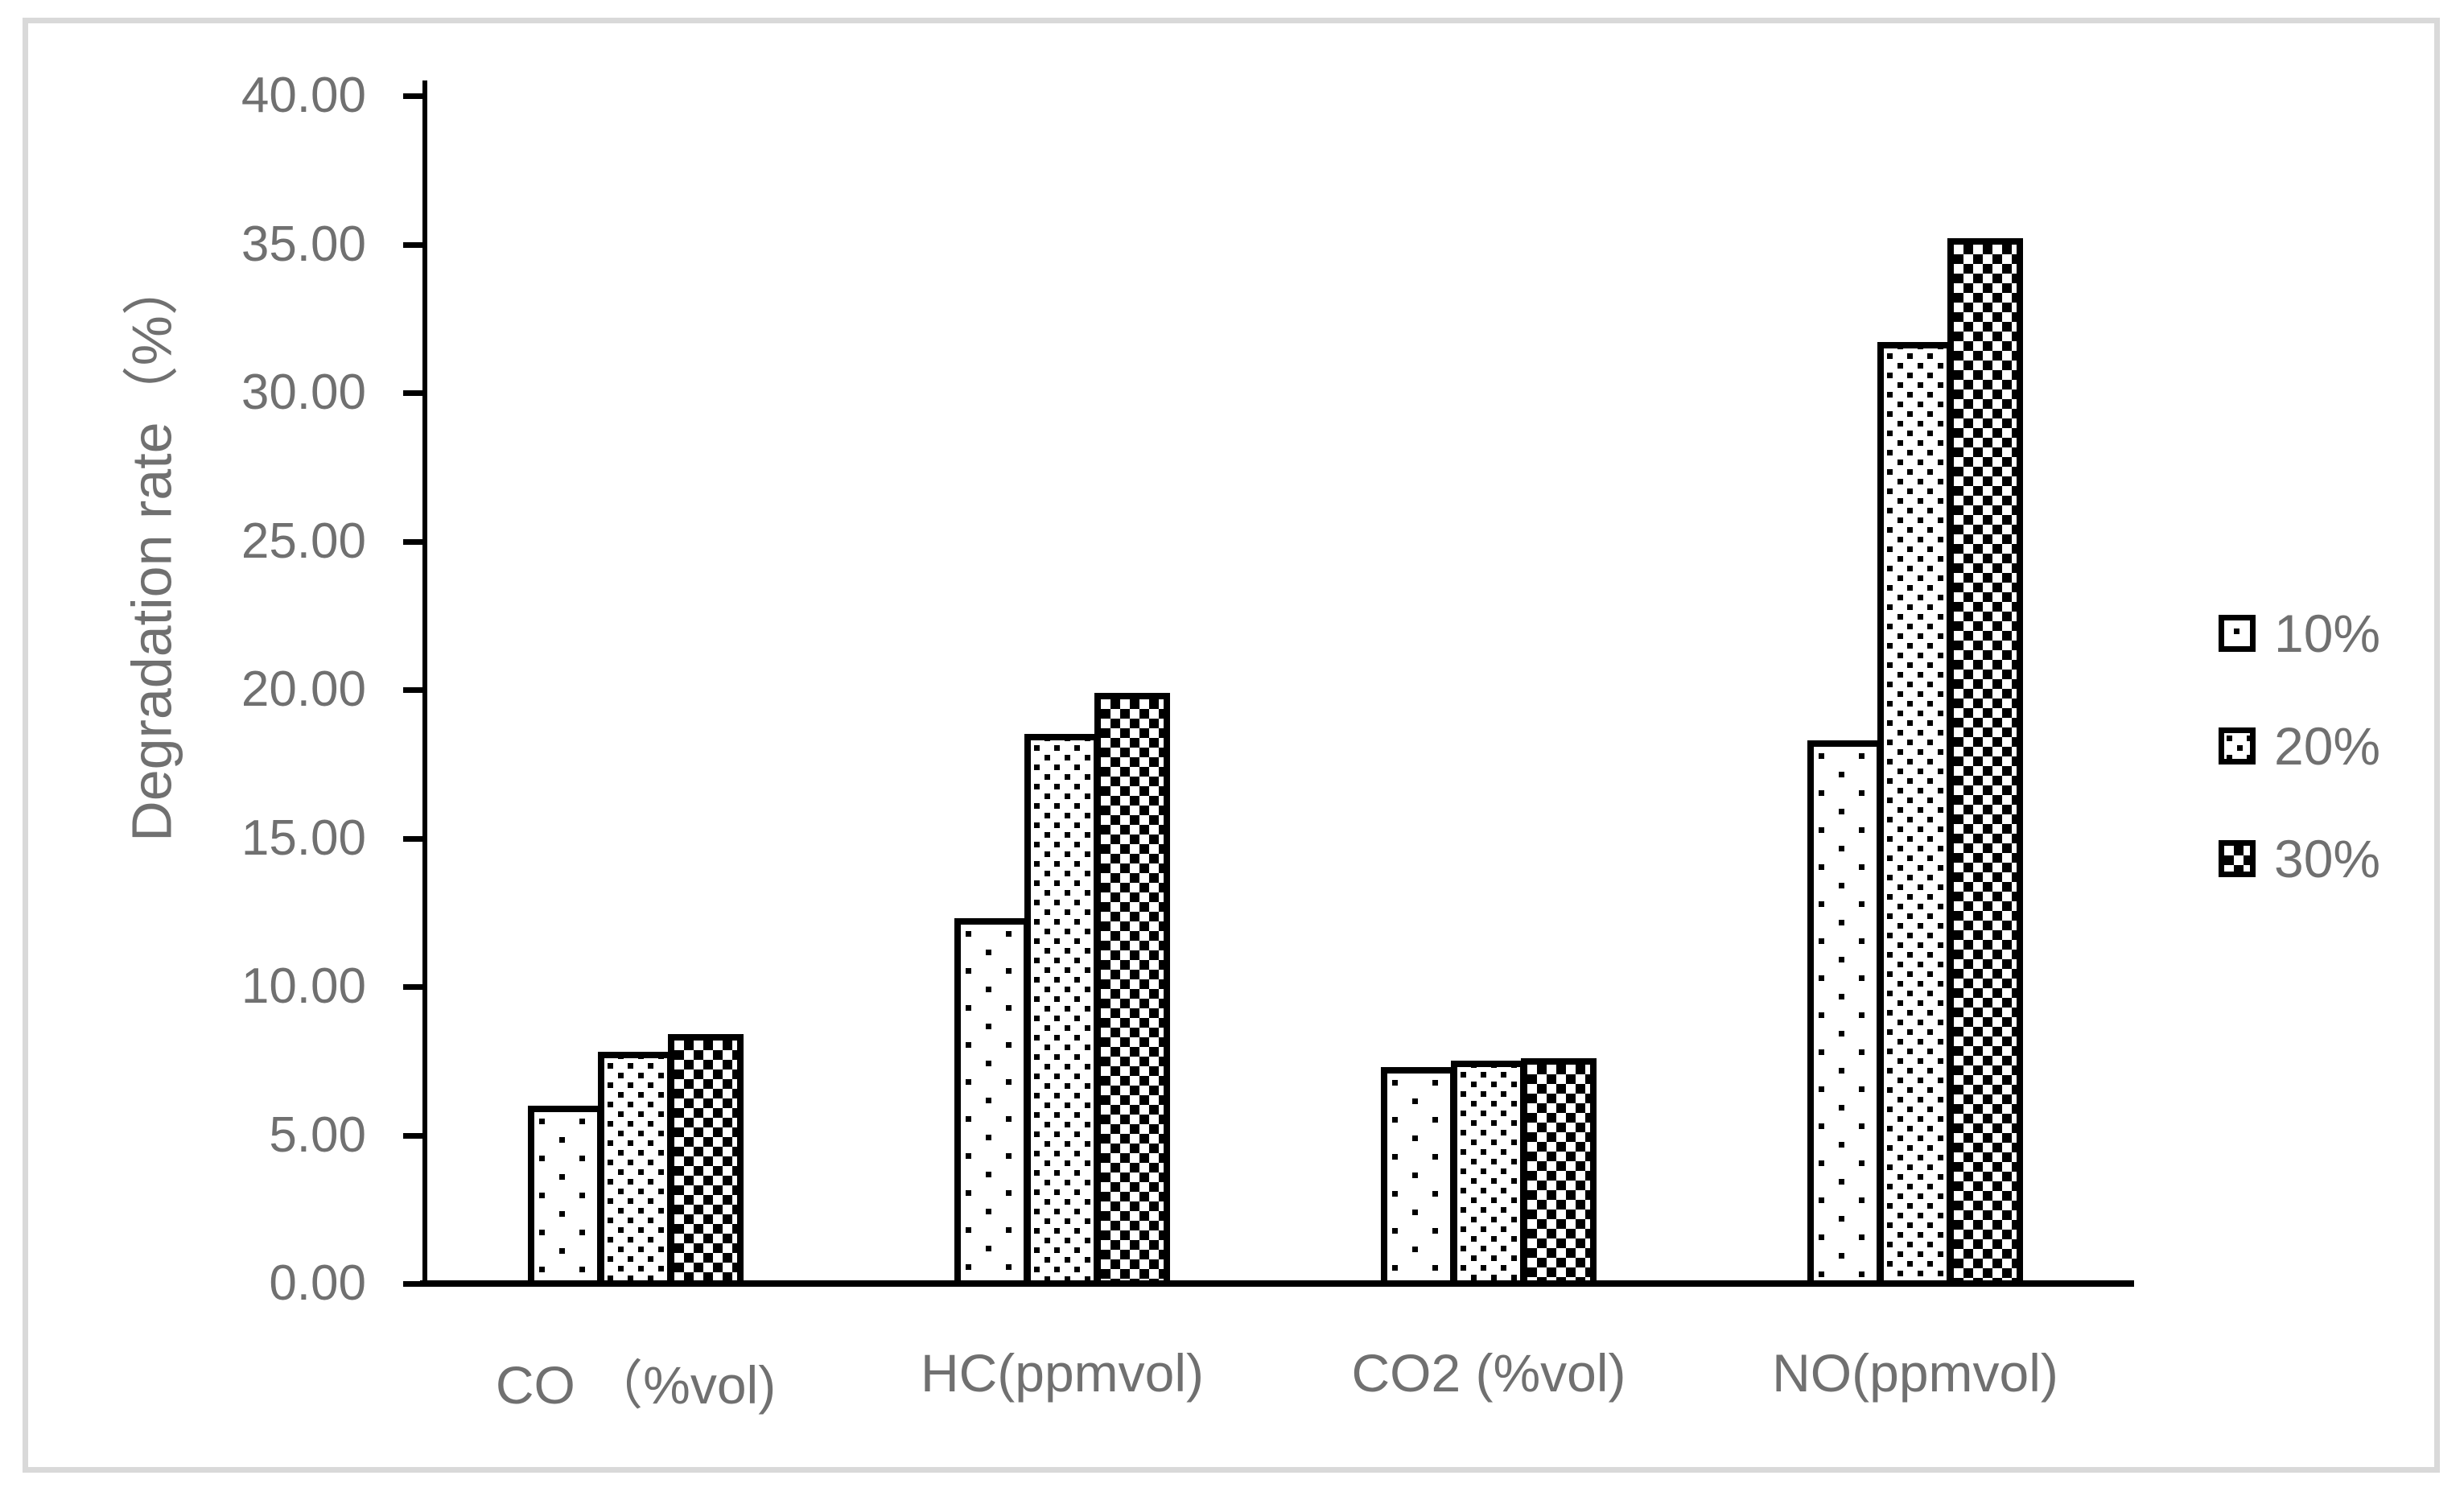 Image resolution: width=2464 pixels, height=1496 pixels. What do you see at coordinates (1915, 1373) in the screenshot?
I see `x-category-label: NO(ppmvol)` at bounding box center [1915, 1373].